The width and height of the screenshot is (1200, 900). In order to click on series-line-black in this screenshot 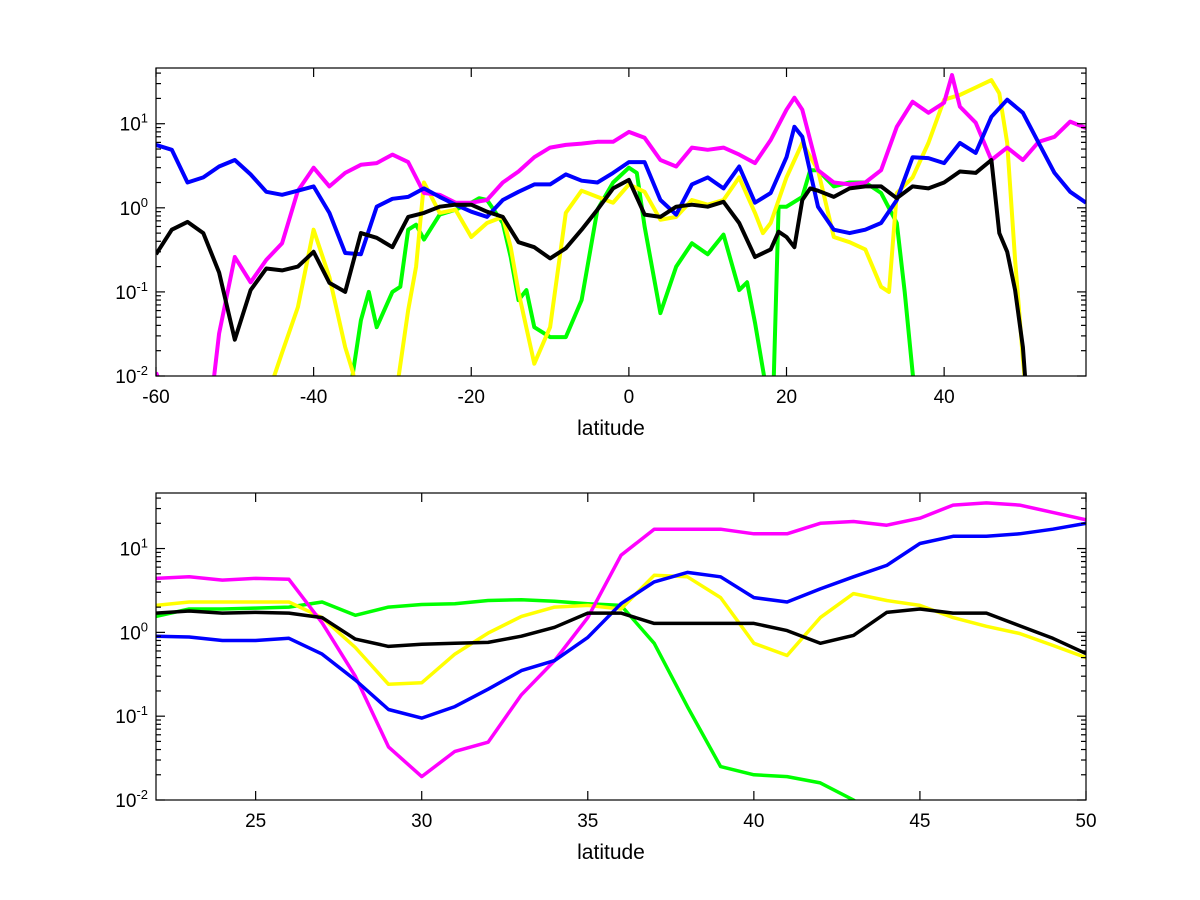, I will do `click(621, 631)`.